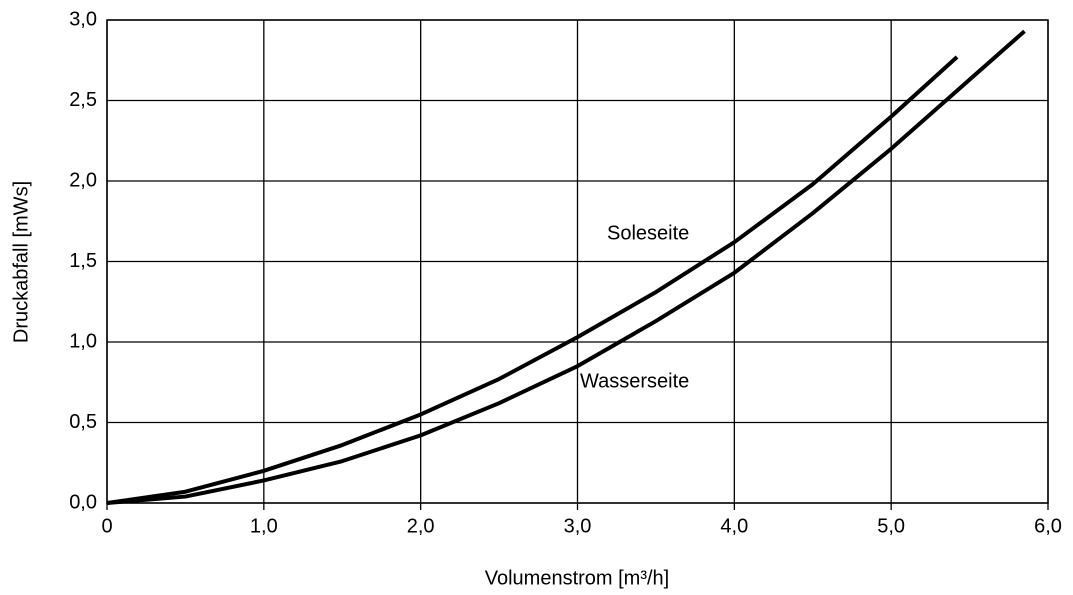 The height and width of the screenshot is (595, 1073). I want to click on x-tick-label: 6,0, so click(1048, 526).